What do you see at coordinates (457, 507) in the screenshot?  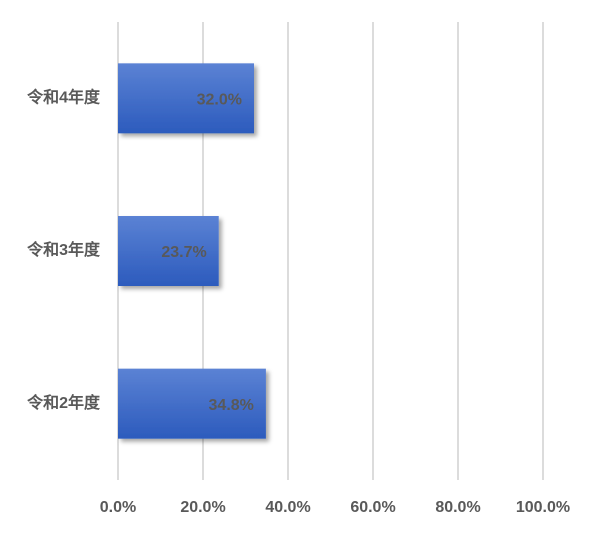 I see `x-tick-label: 80.0%` at bounding box center [457, 507].